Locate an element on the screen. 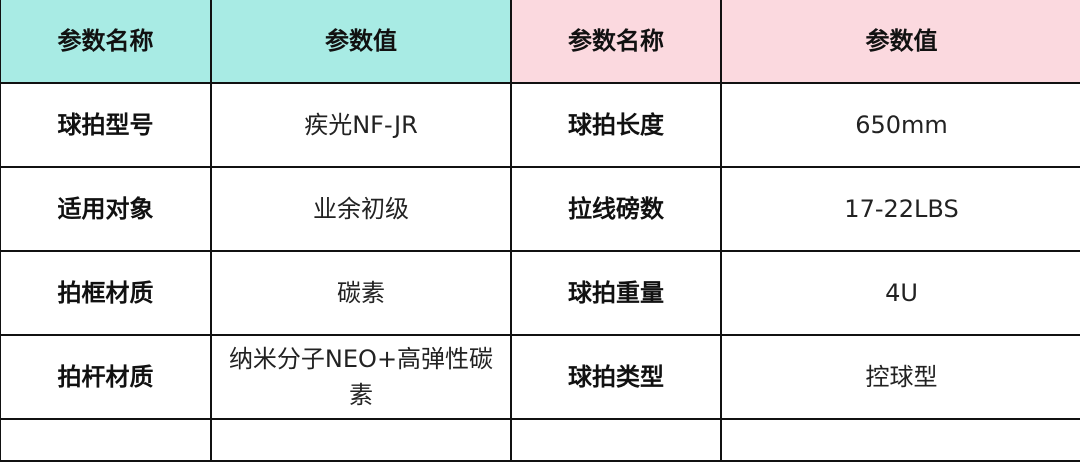 The width and height of the screenshot is (1080, 462). param-name: 球拍长度 is located at coordinates (616, 125).